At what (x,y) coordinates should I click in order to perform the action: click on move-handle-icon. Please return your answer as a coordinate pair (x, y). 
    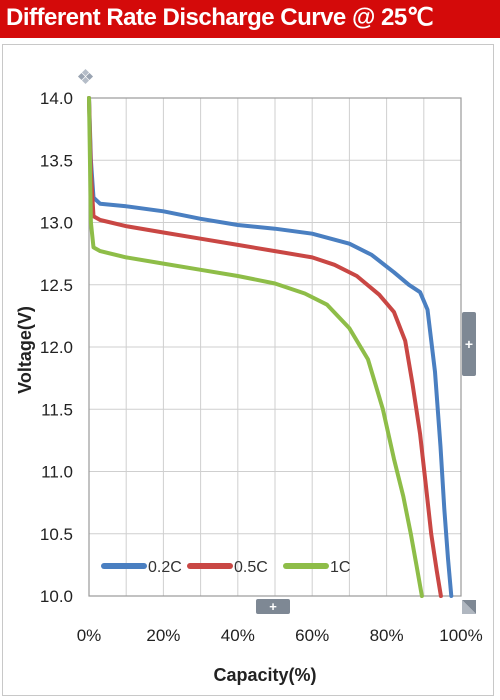
    Looking at the image, I should click on (85, 76).